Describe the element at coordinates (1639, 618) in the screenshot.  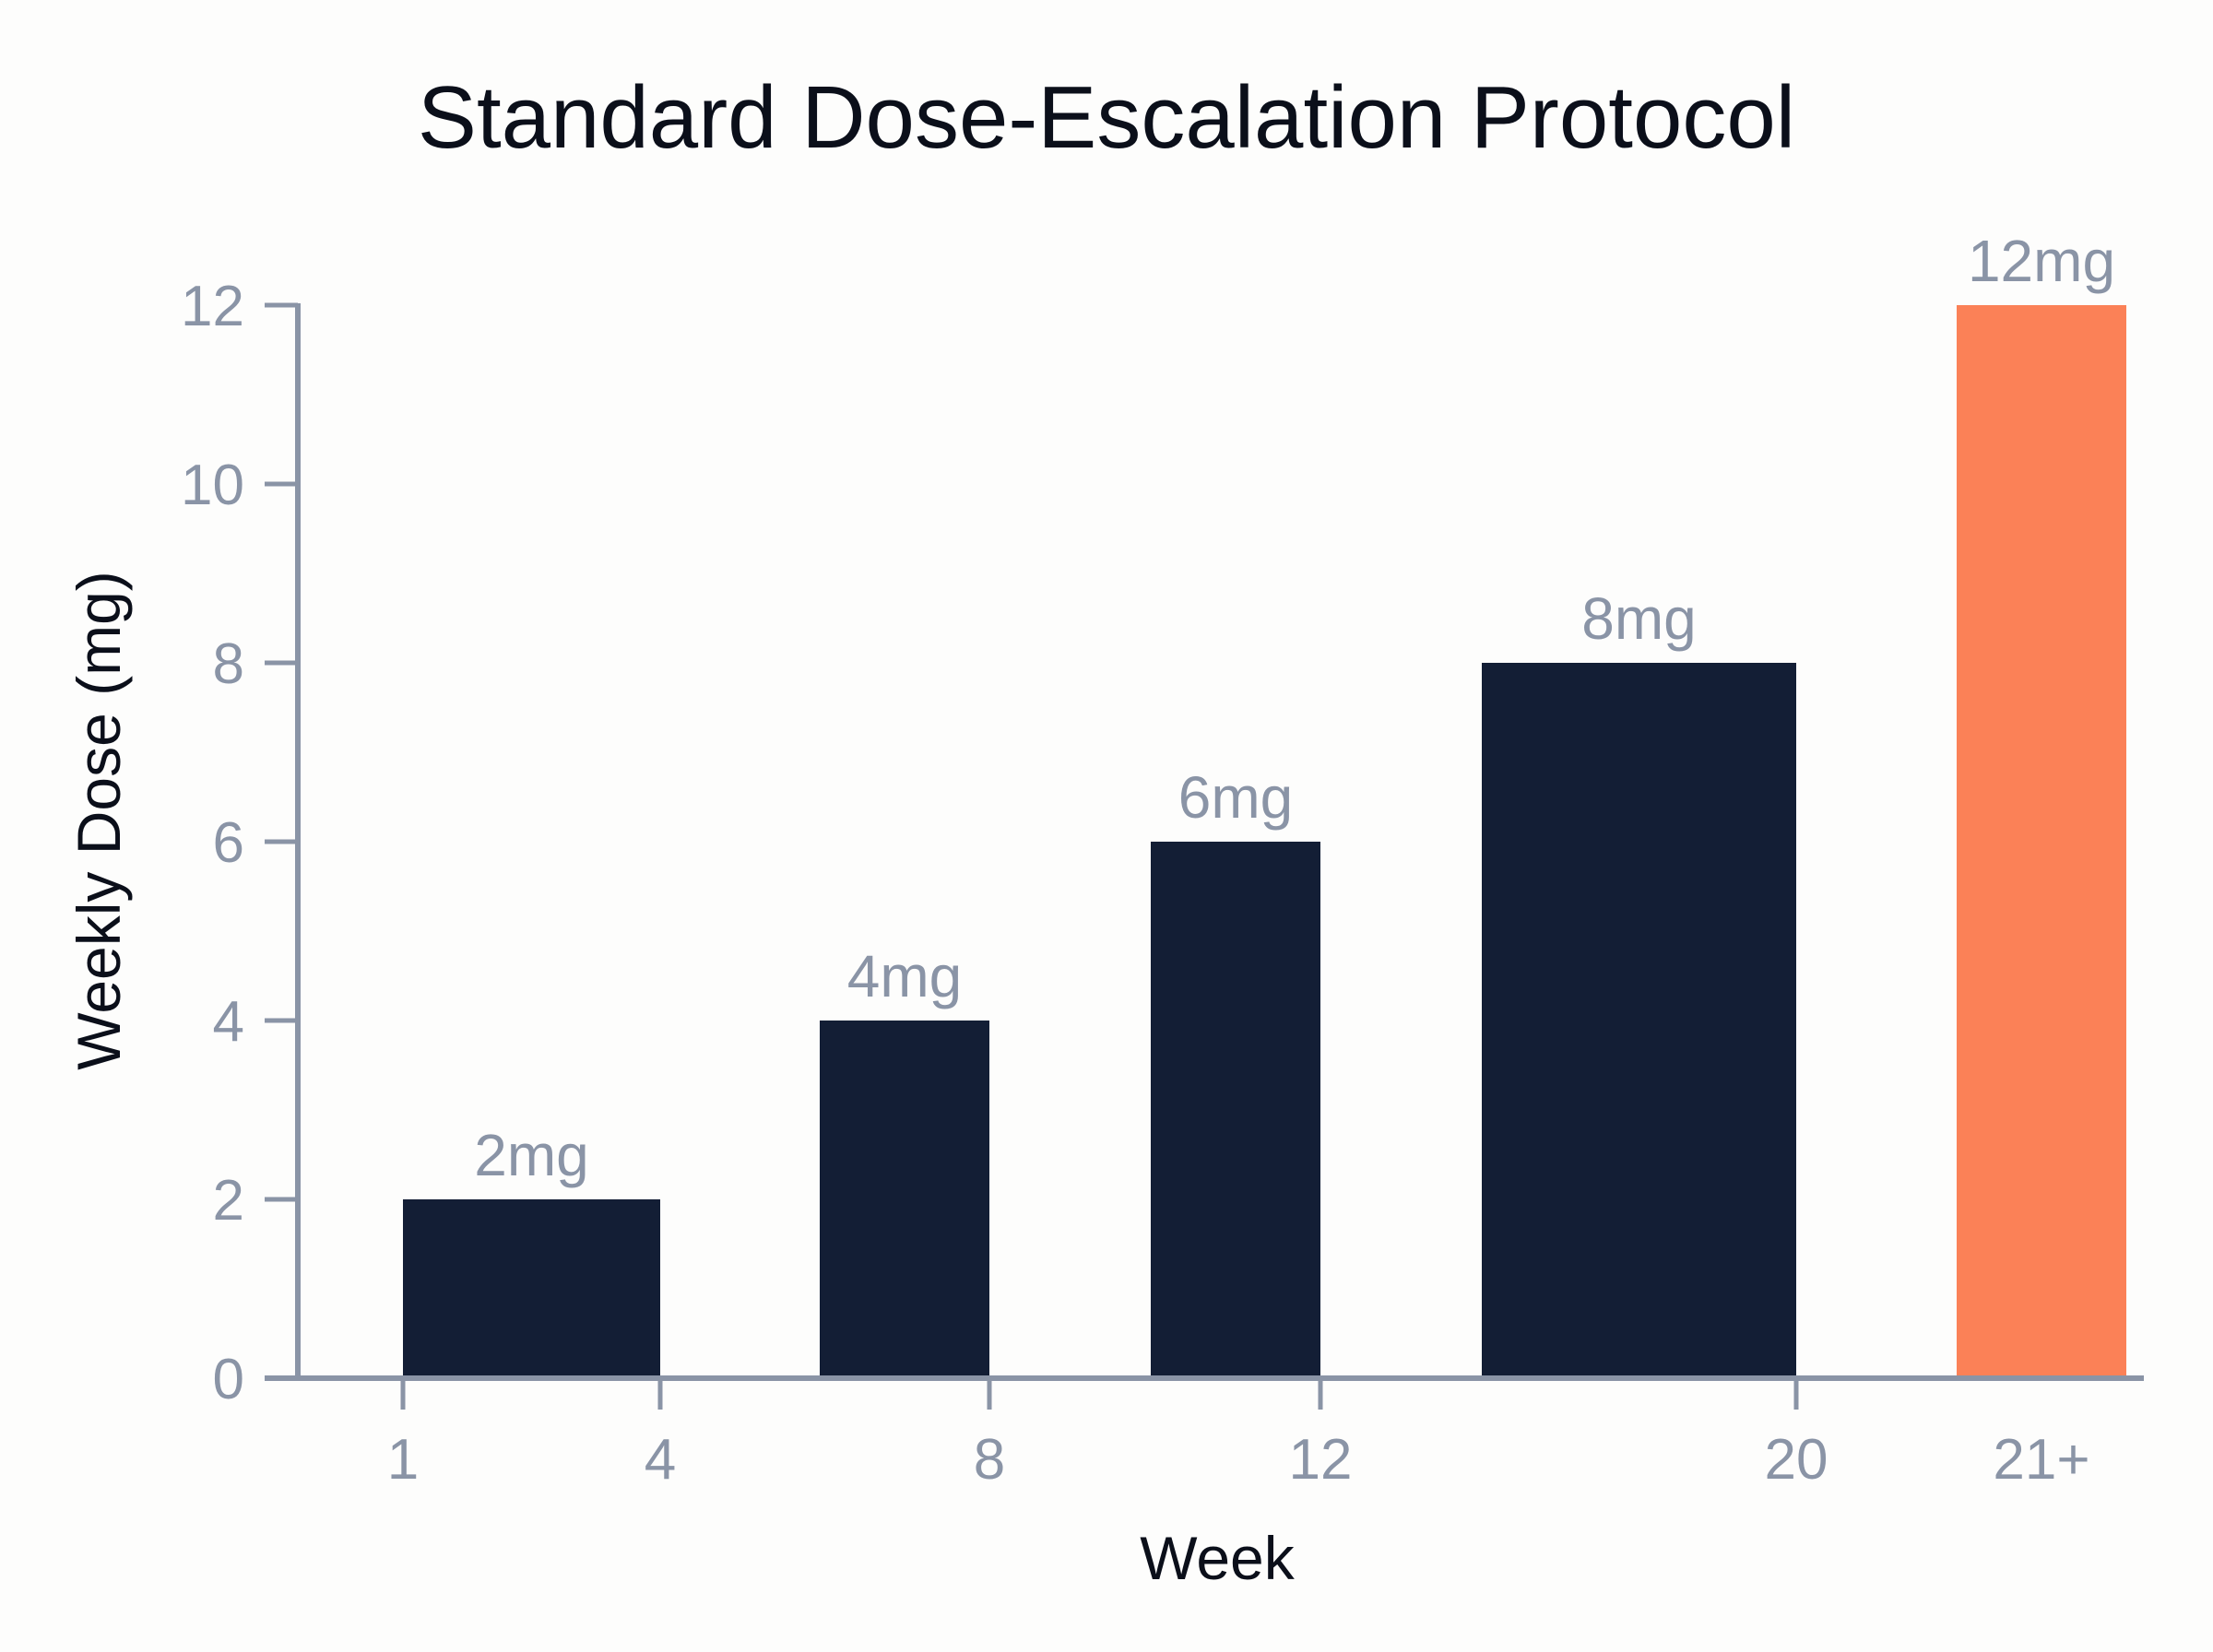
I see `data-label-4: 8mg` at that location.